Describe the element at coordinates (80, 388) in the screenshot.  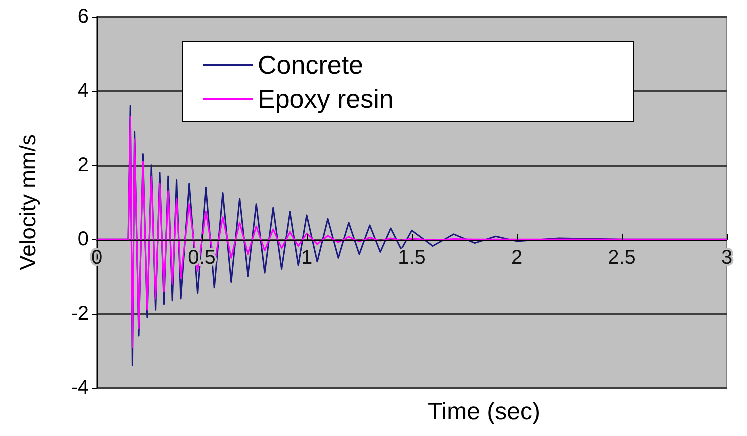
I see `y-tick-label: -4` at that location.